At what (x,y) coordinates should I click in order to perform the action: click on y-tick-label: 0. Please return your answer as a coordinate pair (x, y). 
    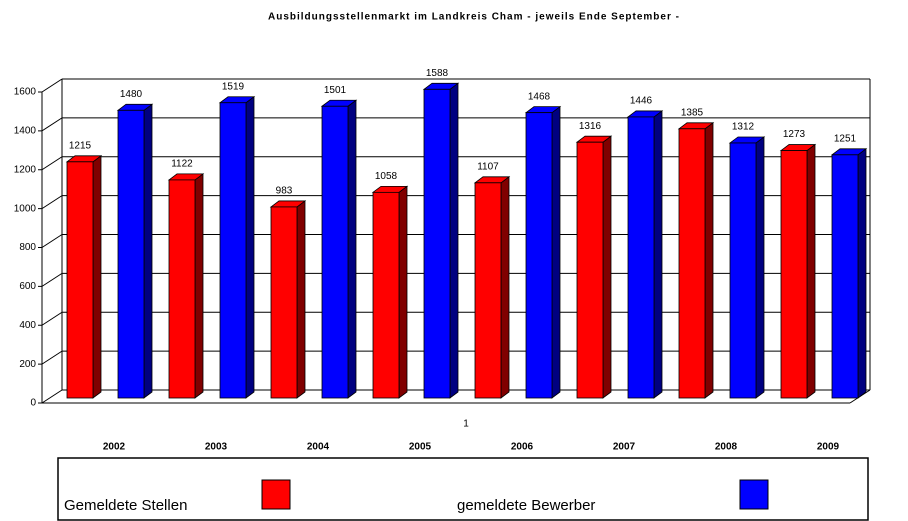
    Looking at the image, I should click on (33, 403).